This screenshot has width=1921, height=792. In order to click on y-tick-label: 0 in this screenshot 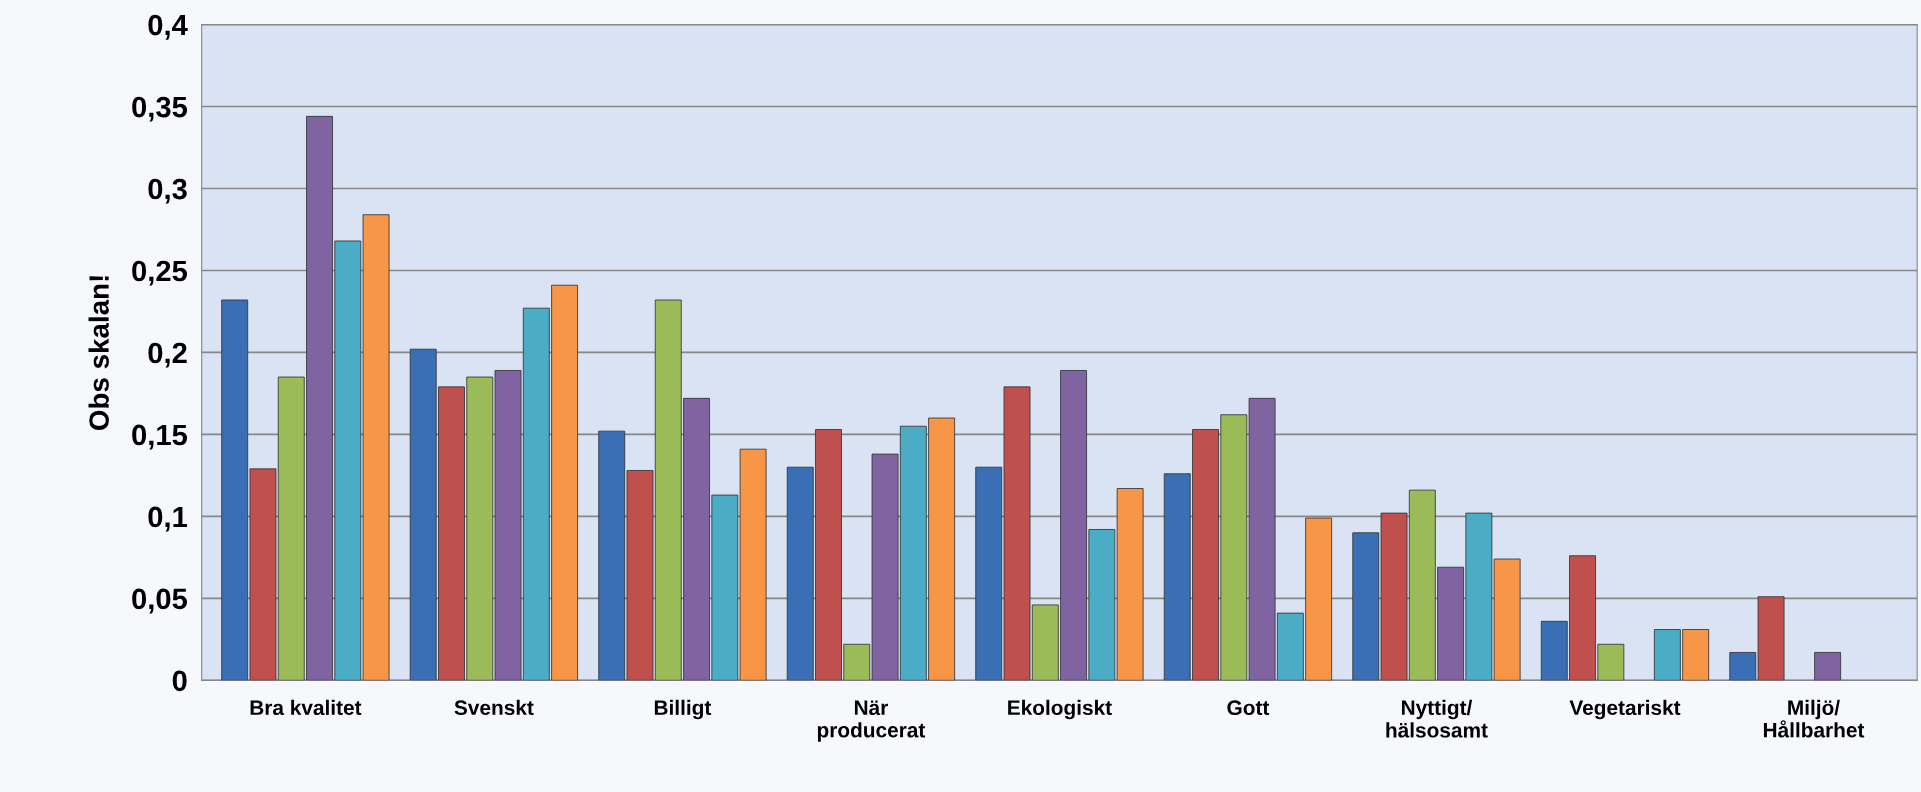, I will do `click(179, 681)`.